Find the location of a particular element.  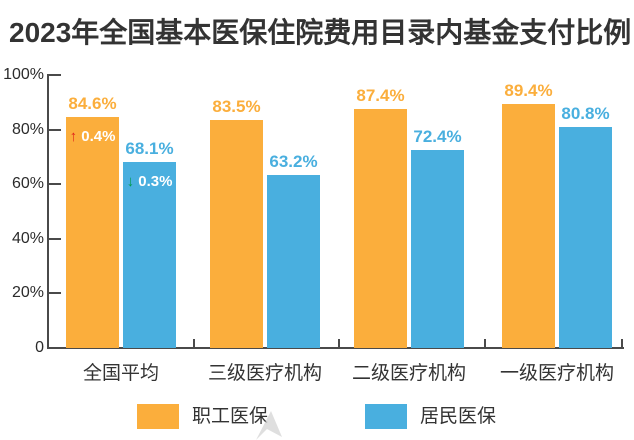

legend-label-employee: 职工医保 is located at coordinates (230, 416).